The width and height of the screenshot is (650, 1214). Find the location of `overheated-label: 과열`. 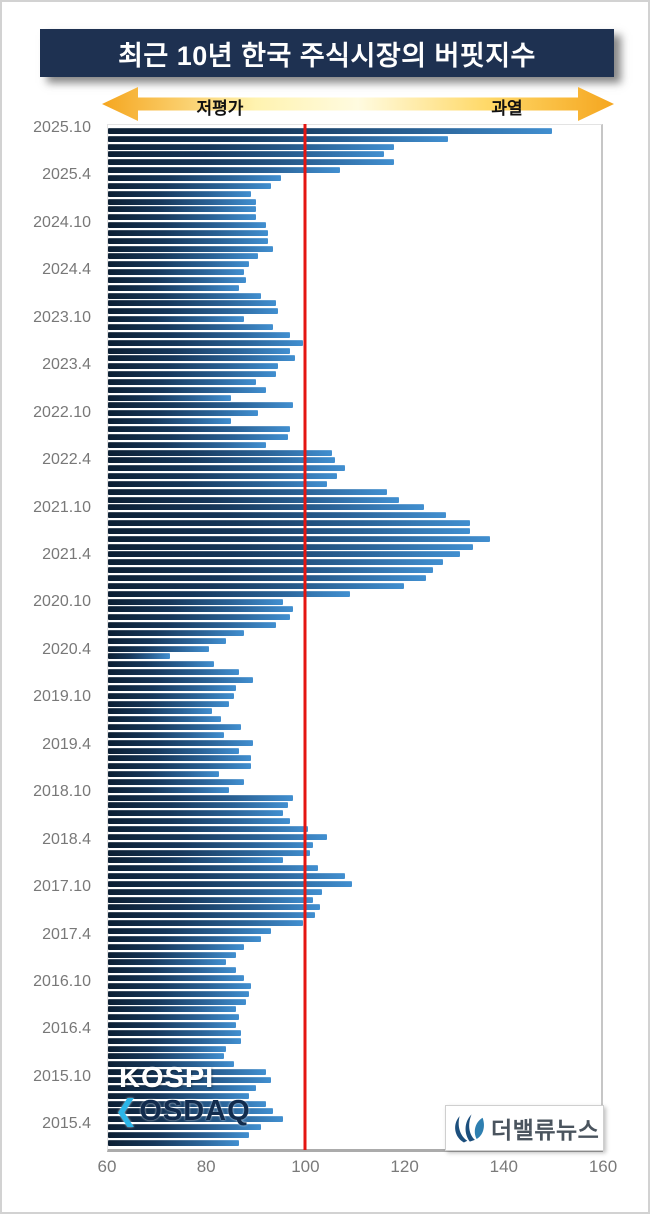

overheated-label: 과열 is located at coordinates (507, 108).